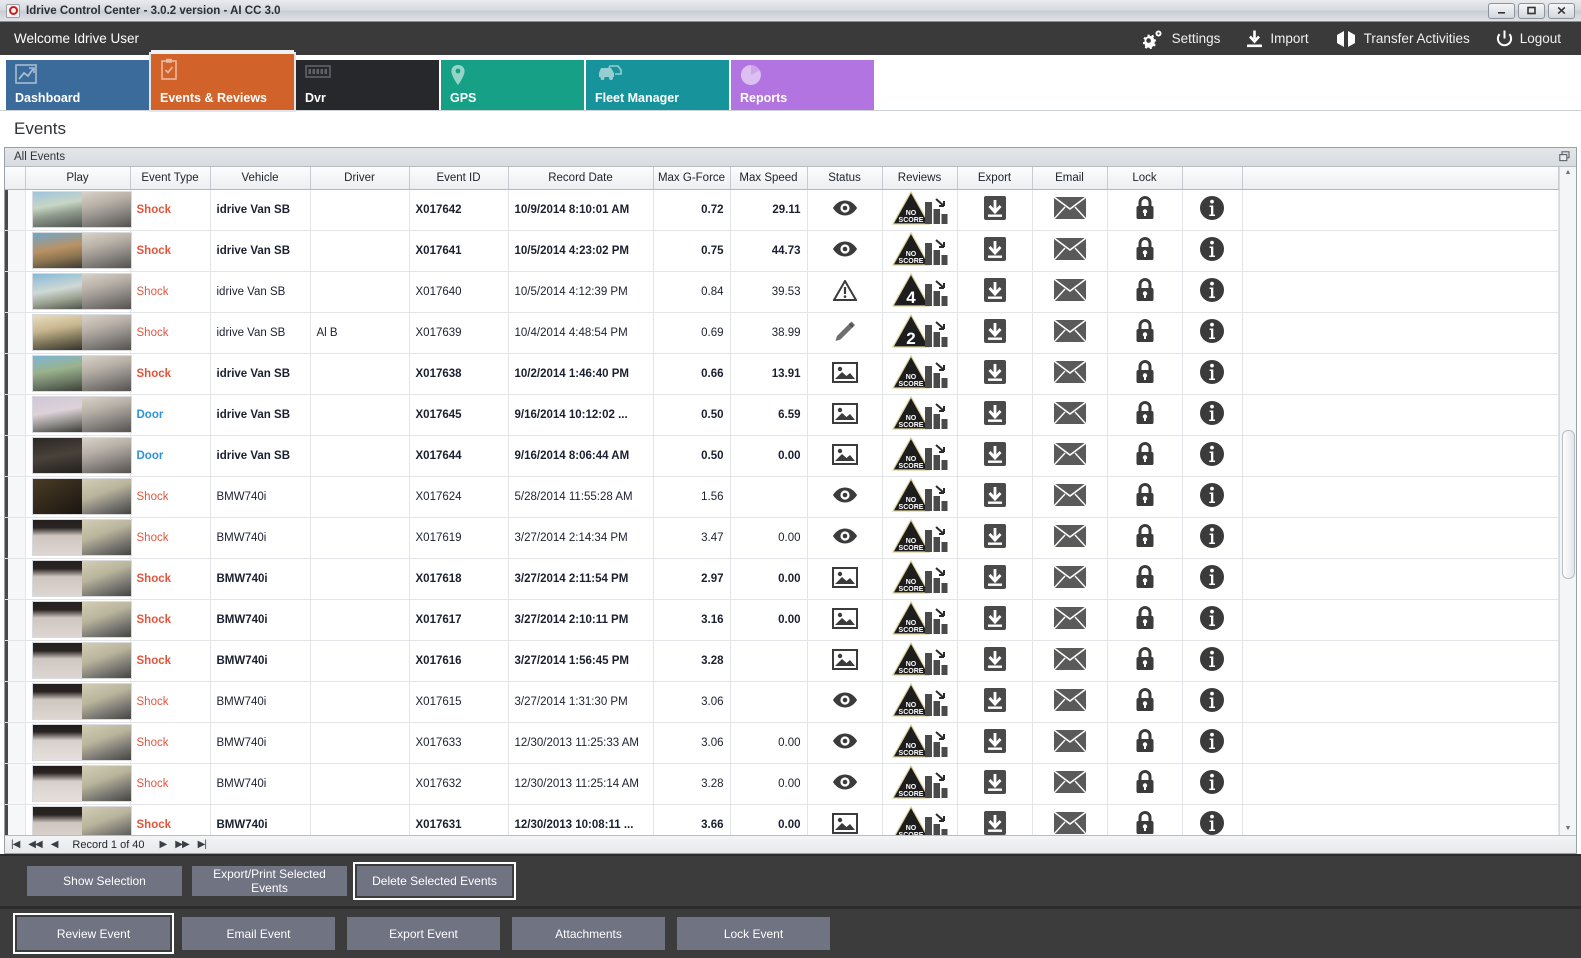 The image size is (1581, 958). I want to click on menu-item-import: Import, so click(1277, 39).